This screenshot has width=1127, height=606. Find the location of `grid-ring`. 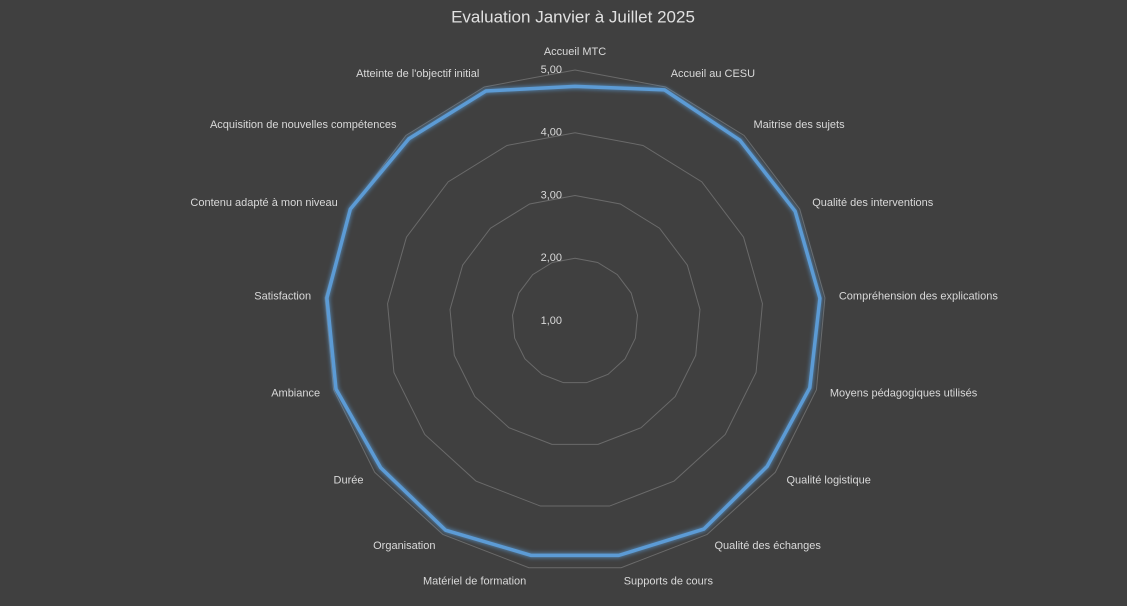

grid-ring is located at coordinates (575, 319).